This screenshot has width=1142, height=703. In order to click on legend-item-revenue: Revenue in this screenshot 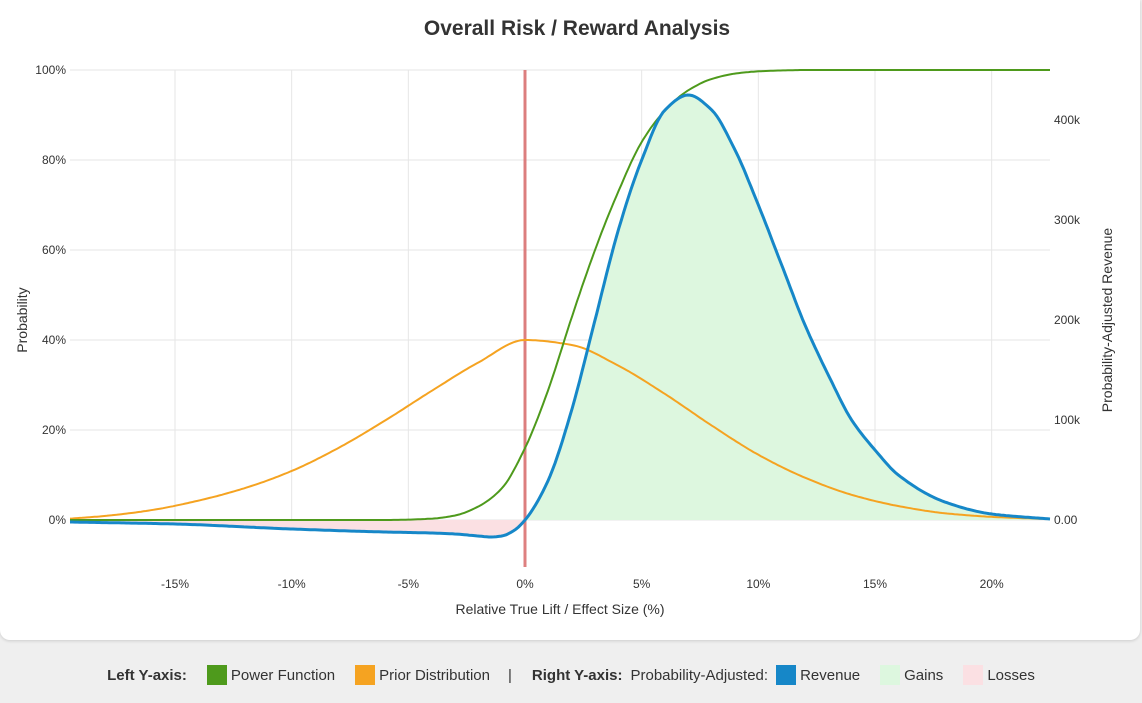, I will do `click(818, 675)`.